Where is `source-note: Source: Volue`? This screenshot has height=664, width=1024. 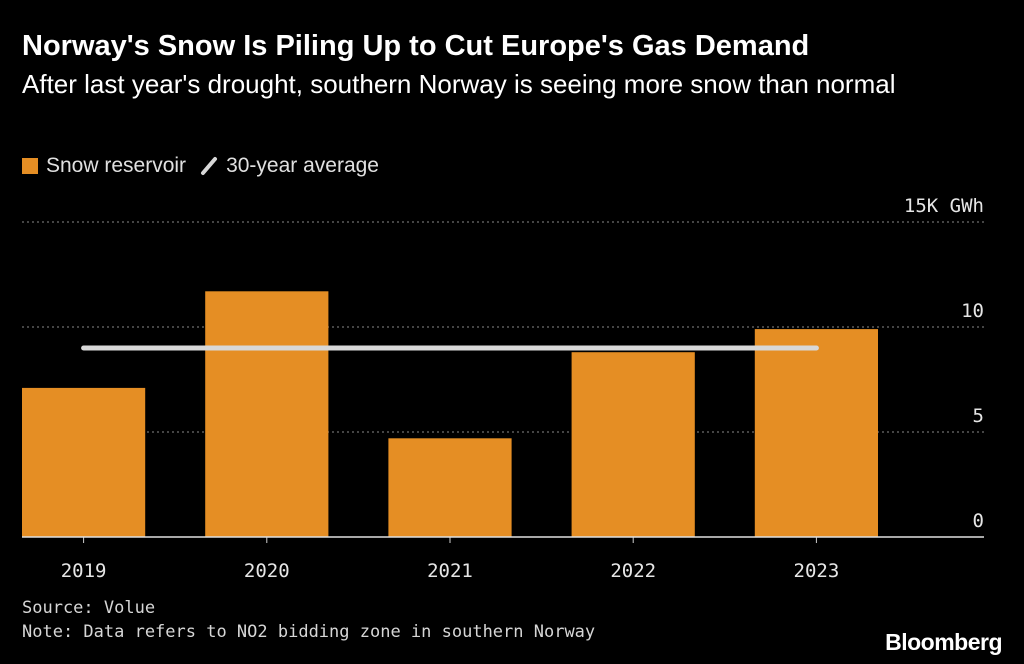 source-note: Source: Volue is located at coordinates (89, 608).